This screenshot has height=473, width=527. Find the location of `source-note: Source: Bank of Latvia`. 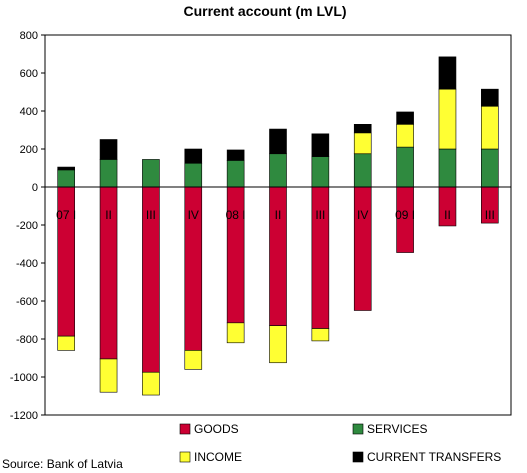

source-note: Source: Bank of Latvia is located at coordinates (62, 464).